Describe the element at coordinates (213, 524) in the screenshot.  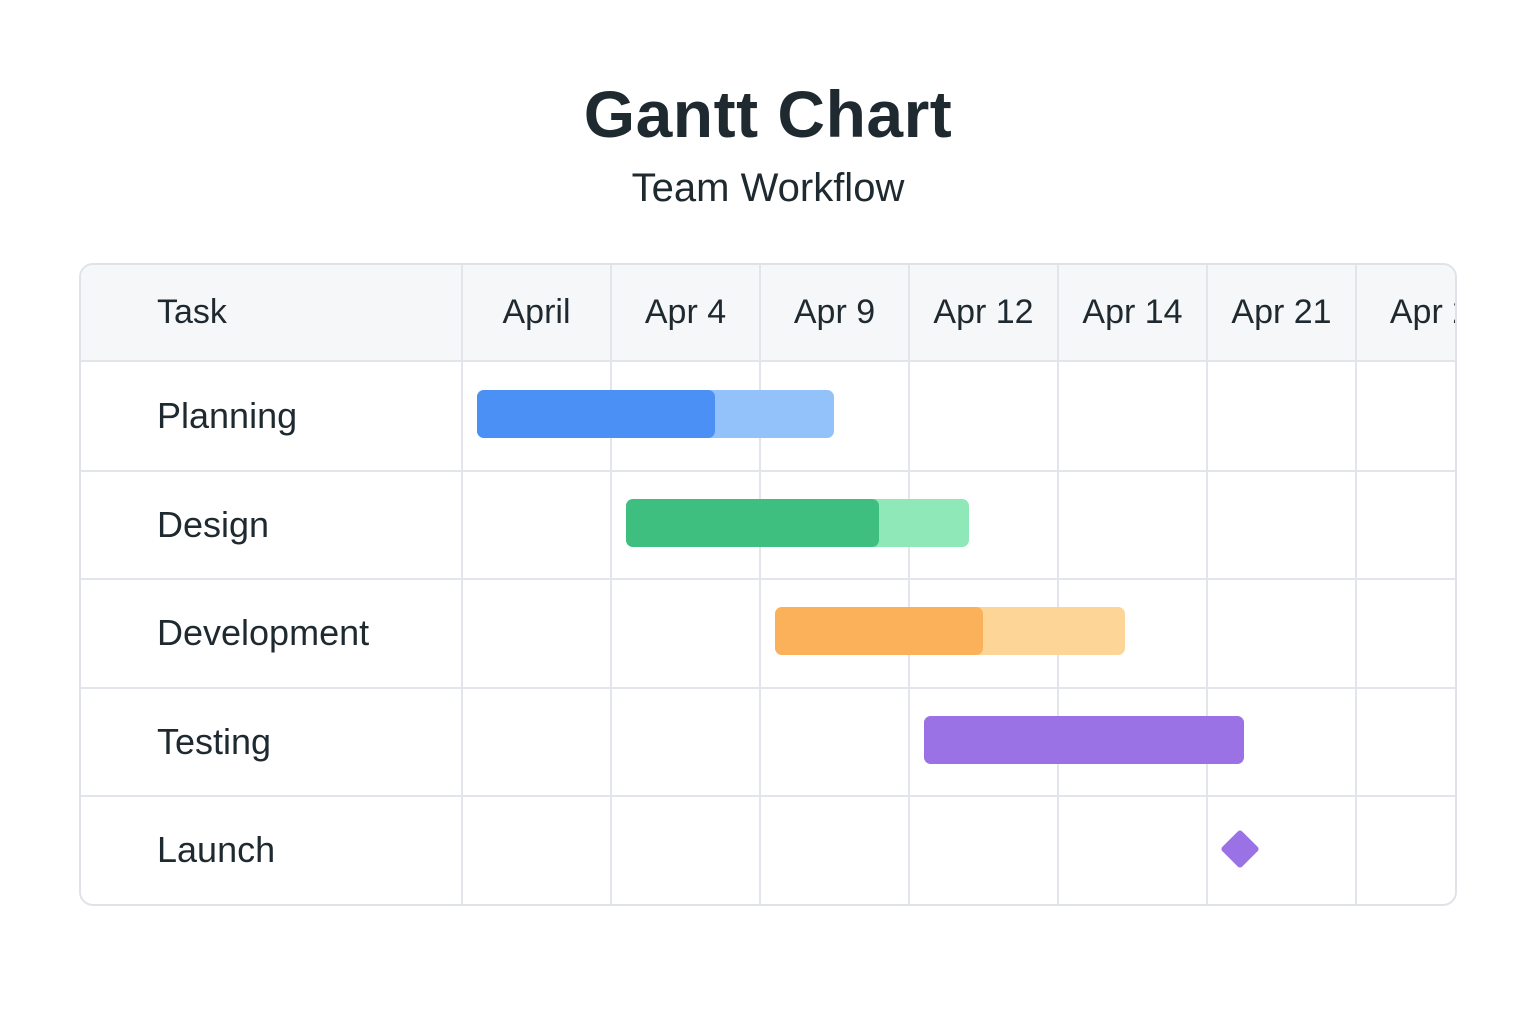
I see `task-label: Design` at that location.